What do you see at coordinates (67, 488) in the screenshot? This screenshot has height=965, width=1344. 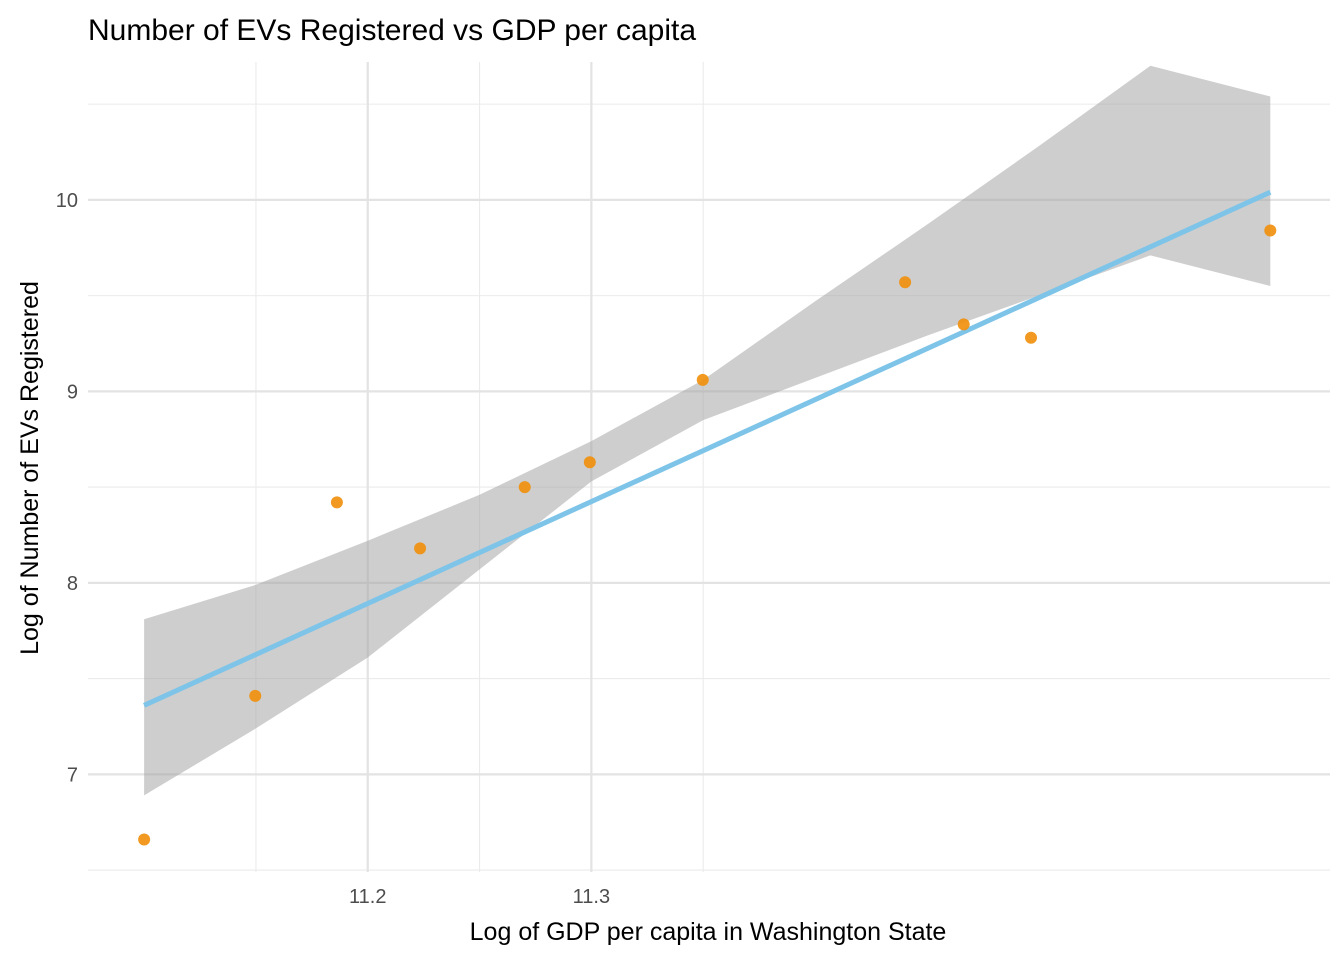 I see `y-axis-tick-labels: 7 8 9 10` at bounding box center [67, 488].